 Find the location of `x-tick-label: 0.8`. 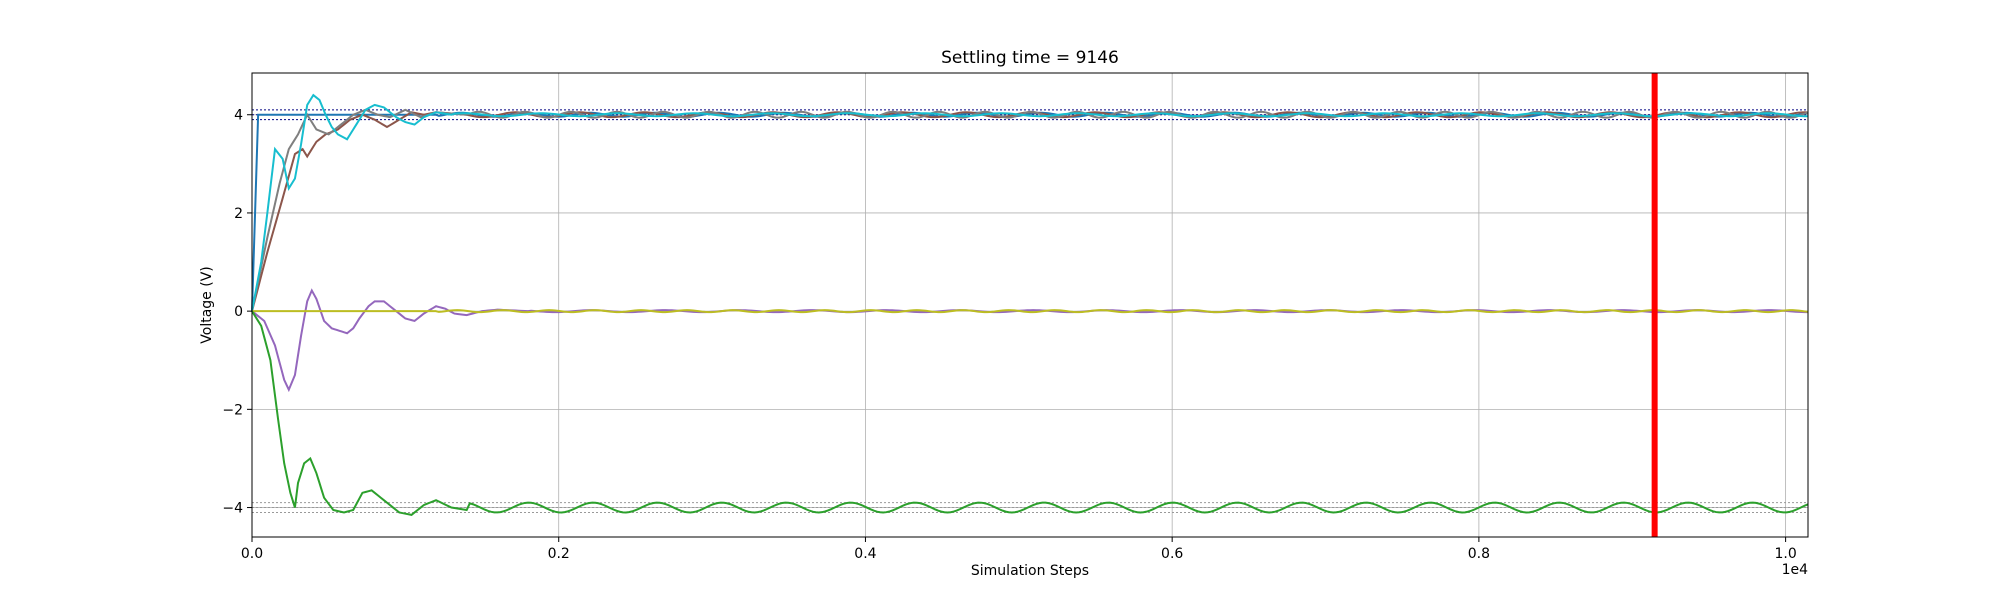

x-tick-label: 0.8 is located at coordinates (1479, 554).